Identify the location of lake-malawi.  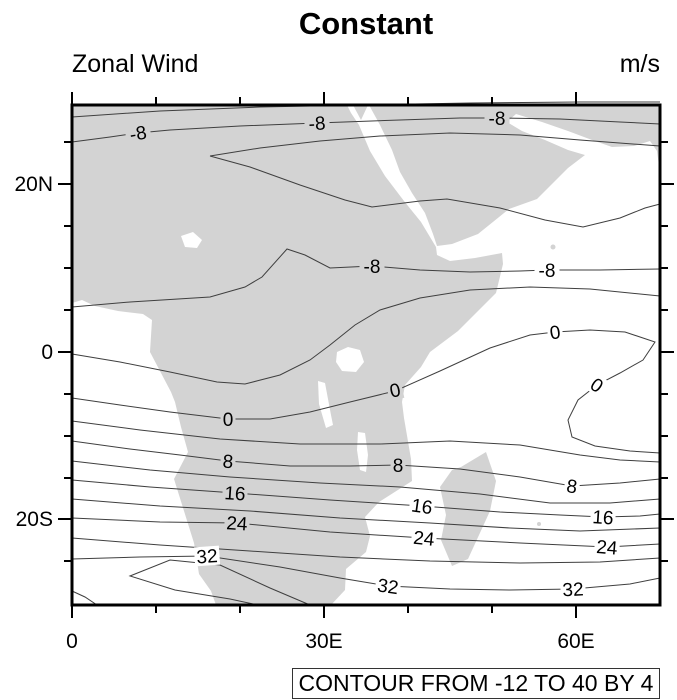
(362, 452).